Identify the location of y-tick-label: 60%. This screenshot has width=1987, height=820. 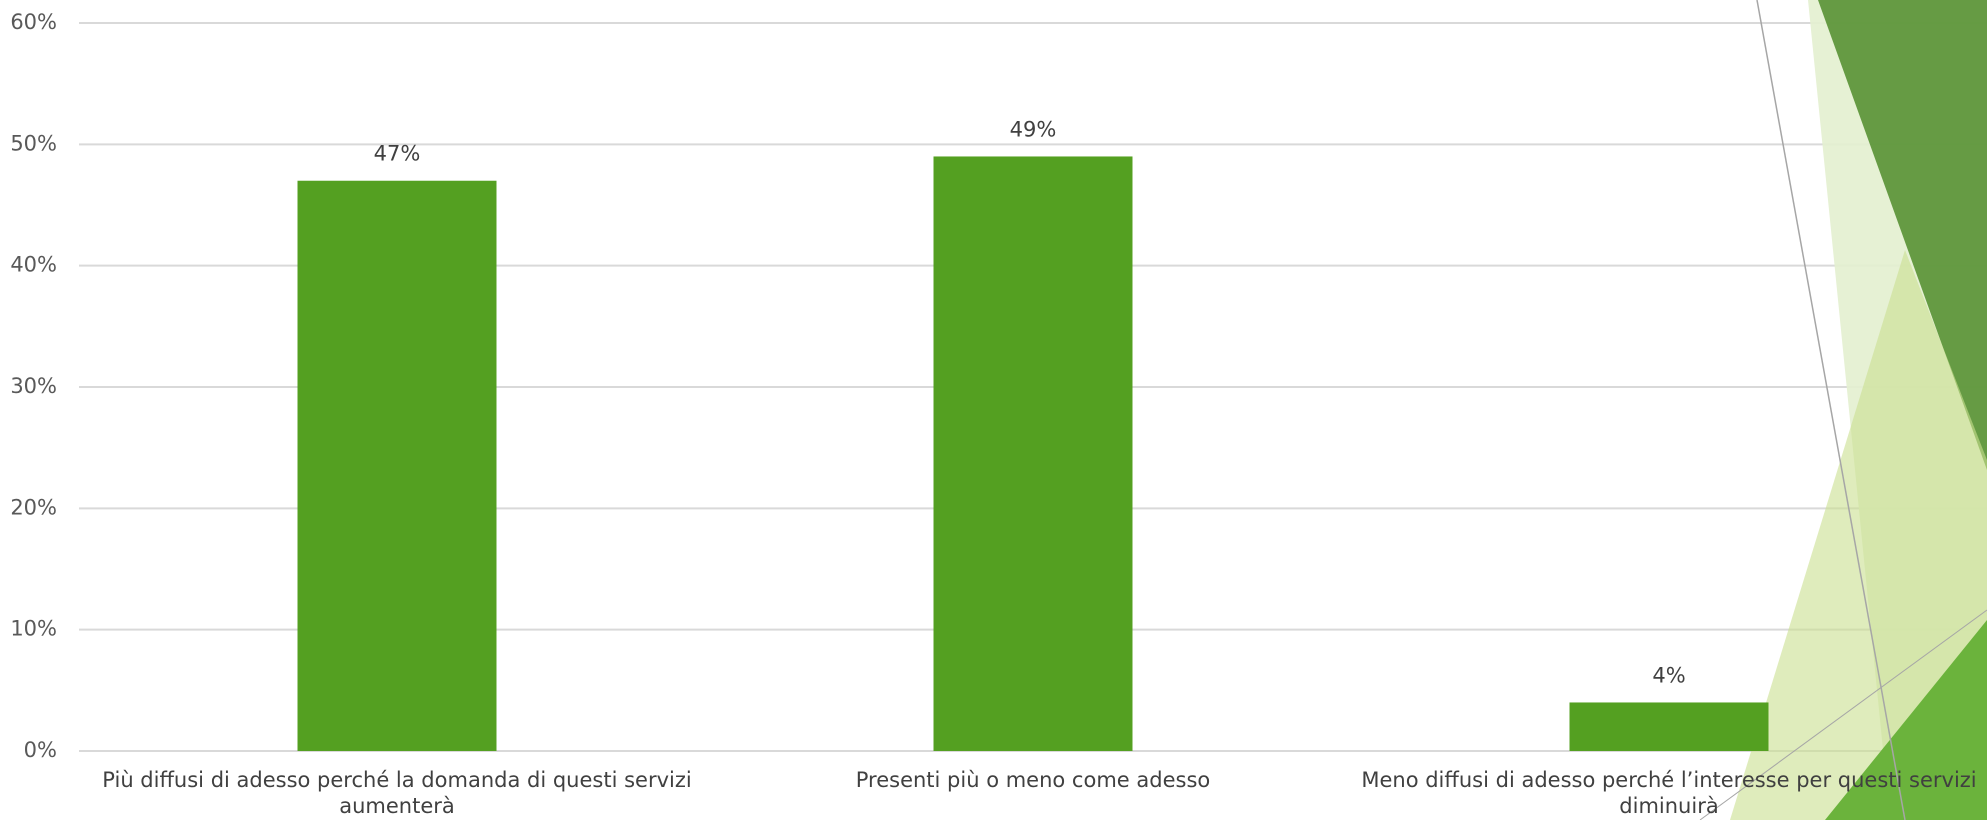
(33, 22).